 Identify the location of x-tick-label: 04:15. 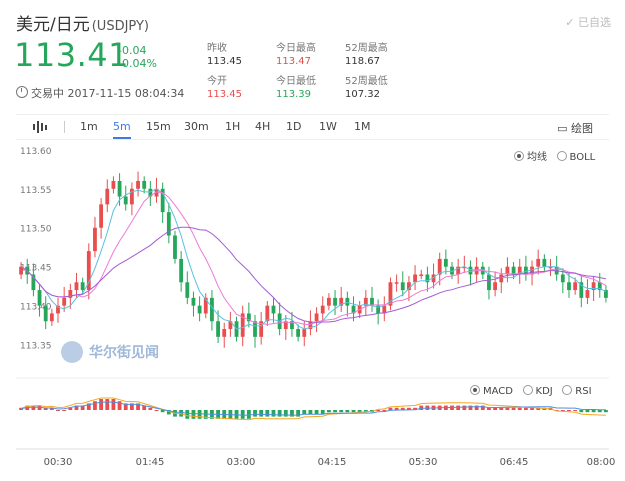
(332, 462).